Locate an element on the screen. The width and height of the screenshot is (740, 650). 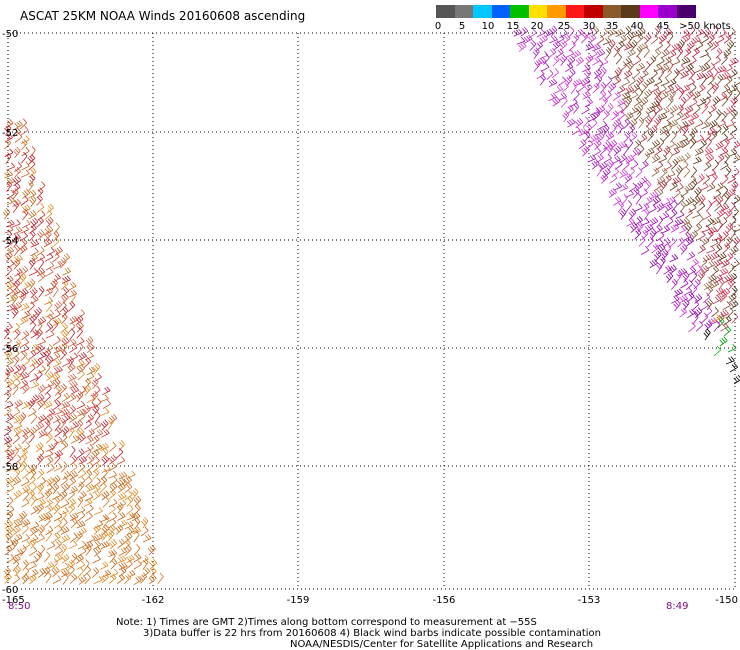
colorbar-label: 25 is located at coordinates (564, 26).